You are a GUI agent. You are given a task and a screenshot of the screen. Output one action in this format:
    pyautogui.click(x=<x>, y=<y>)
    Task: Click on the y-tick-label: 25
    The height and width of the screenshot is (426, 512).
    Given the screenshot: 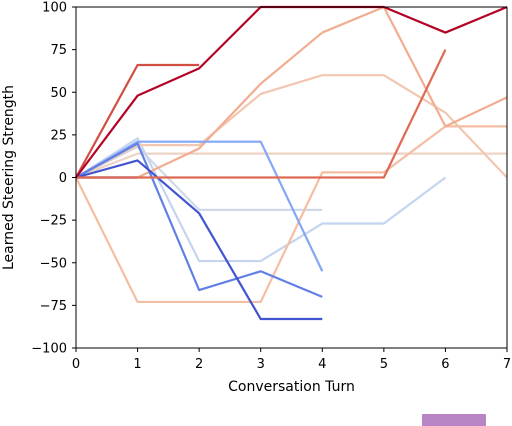 What is the action you would take?
    pyautogui.click(x=58, y=135)
    